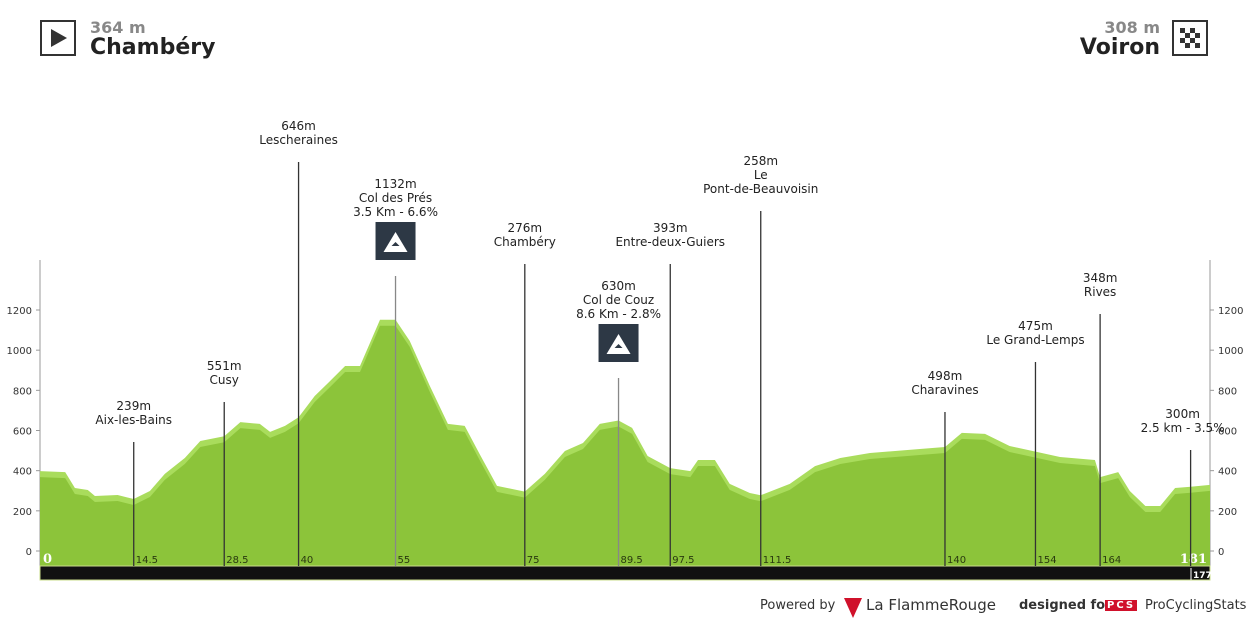  Describe the element at coordinates (147, 560) in the screenshot. I see `x-tick-label: 14.5` at that location.